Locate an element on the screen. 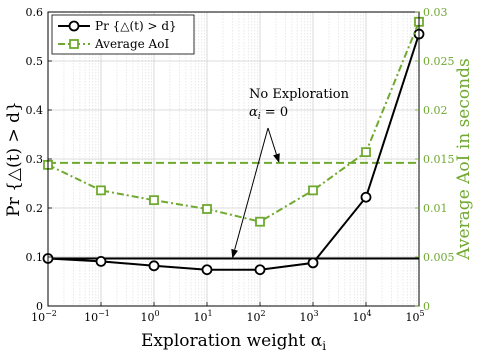 This screenshot has width=480, height=356. annotation: No Exploration αi = 0 is located at coordinates (290, 173).